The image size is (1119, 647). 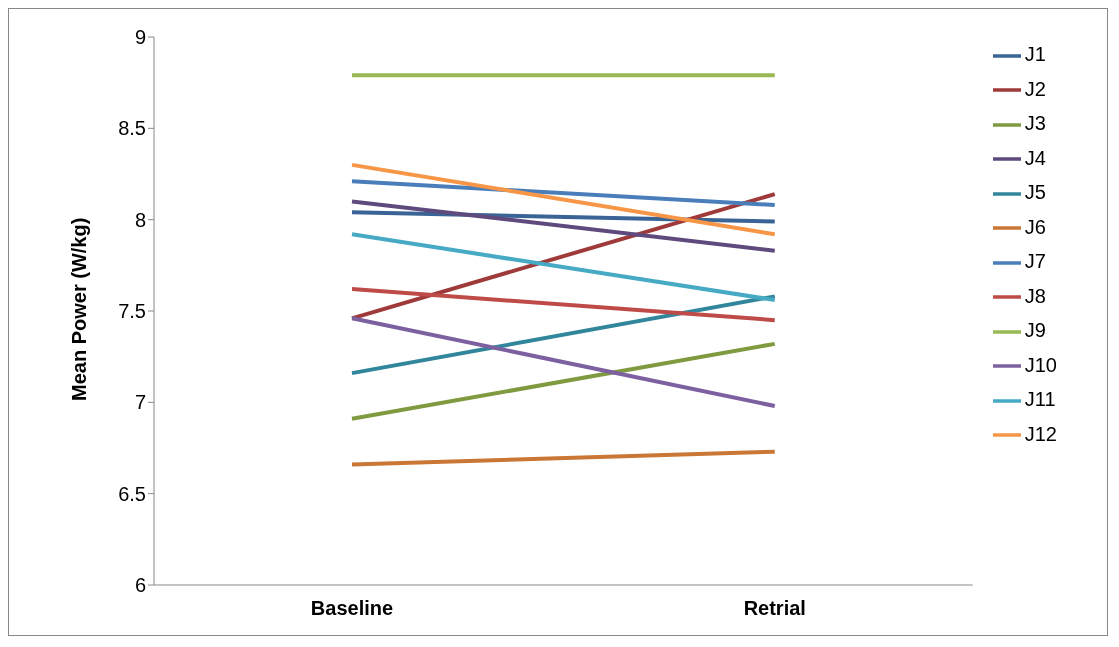 I want to click on legend-label: J9, so click(x=1035, y=330).